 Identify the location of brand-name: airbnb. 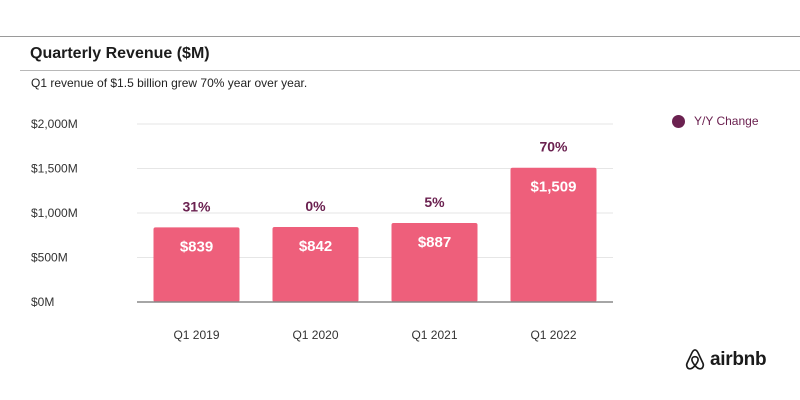
(738, 359).